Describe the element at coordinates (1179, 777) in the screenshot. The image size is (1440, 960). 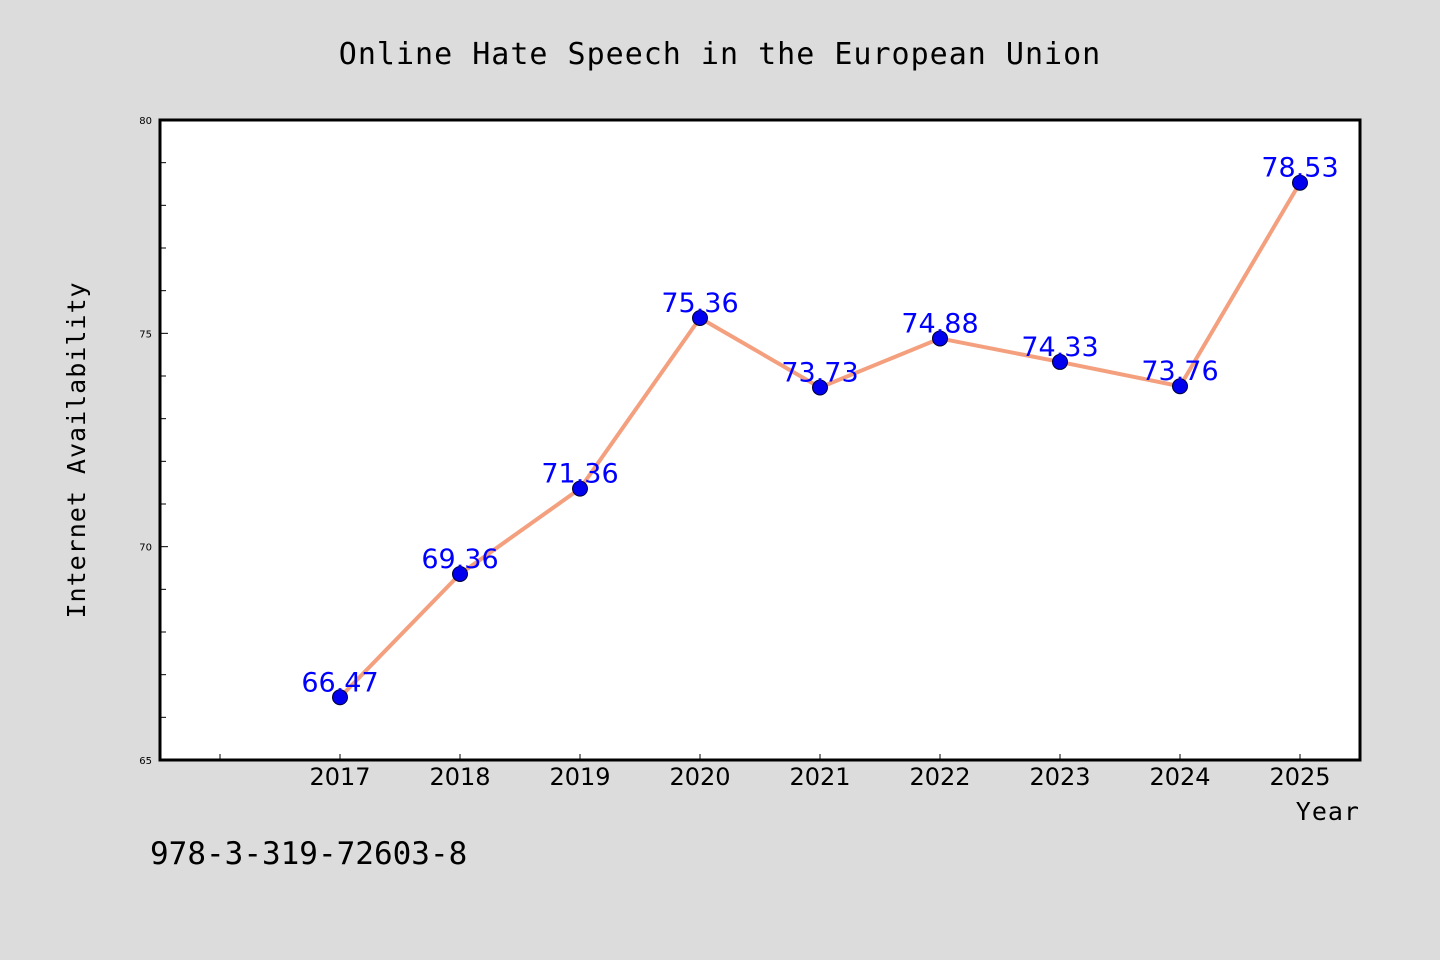
I see `x-tick-label: 2024` at that location.